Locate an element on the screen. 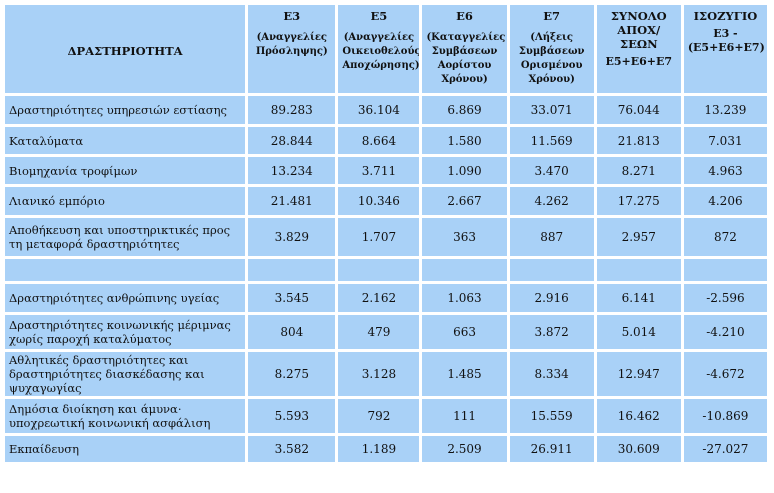 The image size is (774, 493). value-cell: 2.667 is located at coordinates (464, 201).